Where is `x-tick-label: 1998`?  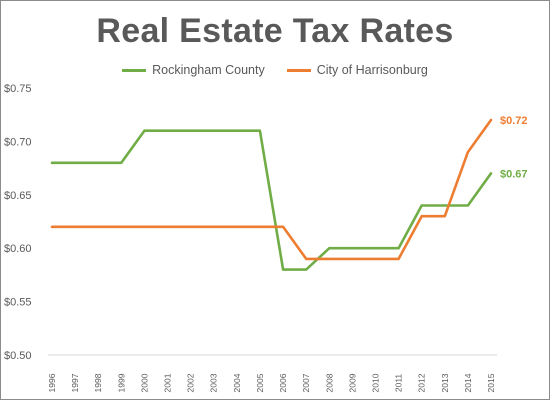
x-tick-label: 1998 is located at coordinates (98, 382).